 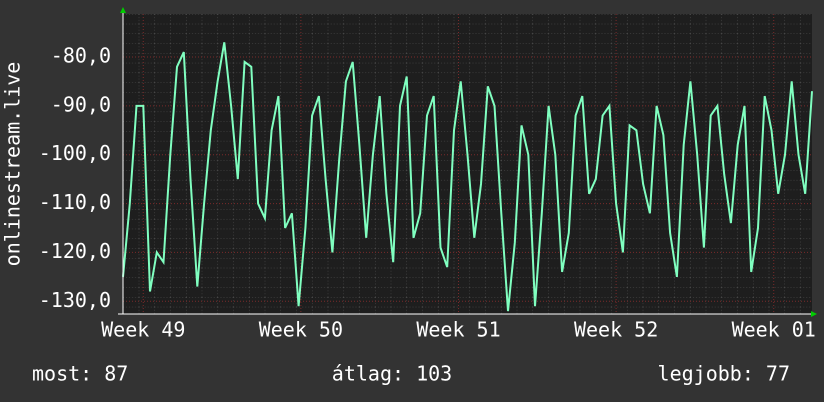 What do you see at coordinates (301, 330) in the screenshot?
I see `x-tick-label: Week 50` at bounding box center [301, 330].